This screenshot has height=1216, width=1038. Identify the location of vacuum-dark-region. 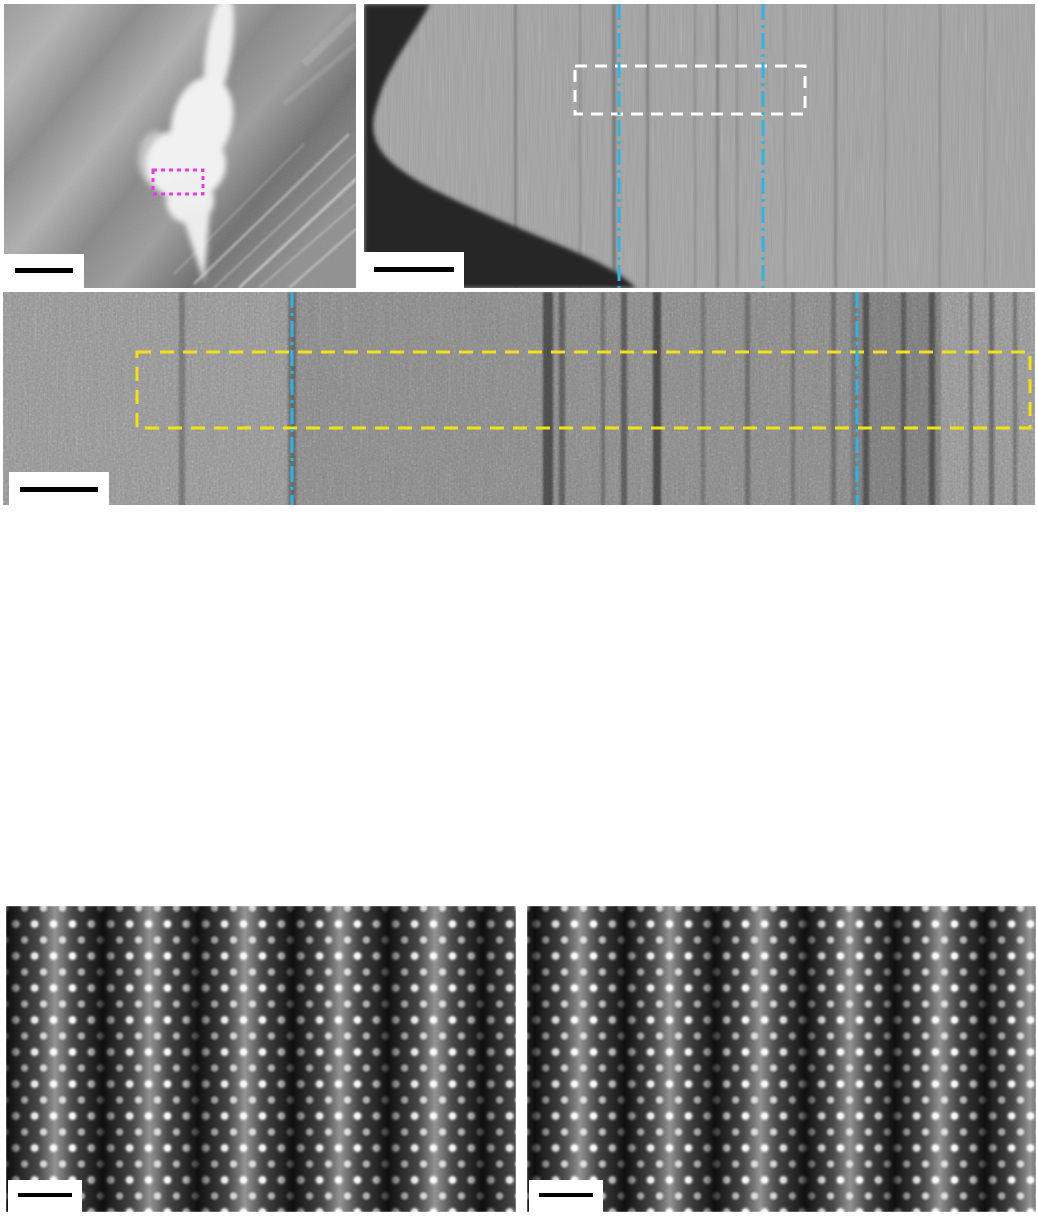
(500, 146).